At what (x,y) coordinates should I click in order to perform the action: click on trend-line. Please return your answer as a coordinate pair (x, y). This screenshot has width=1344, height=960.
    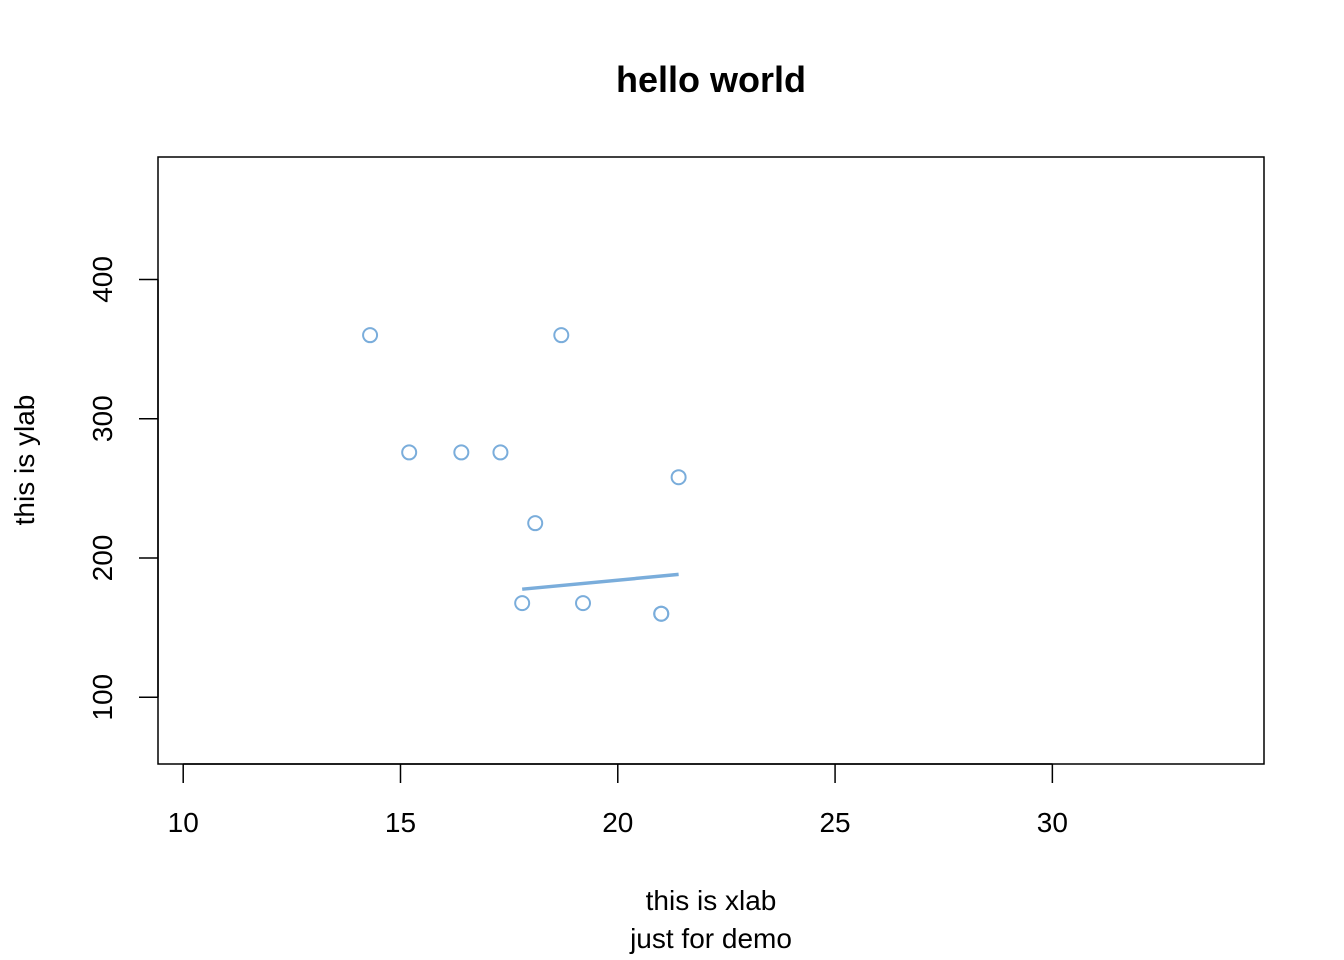
    Looking at the image, I should click on (600, 581).